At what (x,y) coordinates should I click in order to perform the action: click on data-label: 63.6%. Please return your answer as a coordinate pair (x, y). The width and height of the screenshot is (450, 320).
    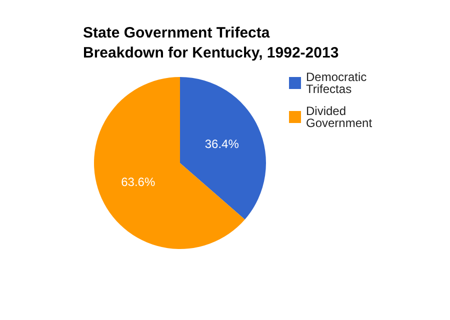
    Looking at the image, I should click on (138, 182).